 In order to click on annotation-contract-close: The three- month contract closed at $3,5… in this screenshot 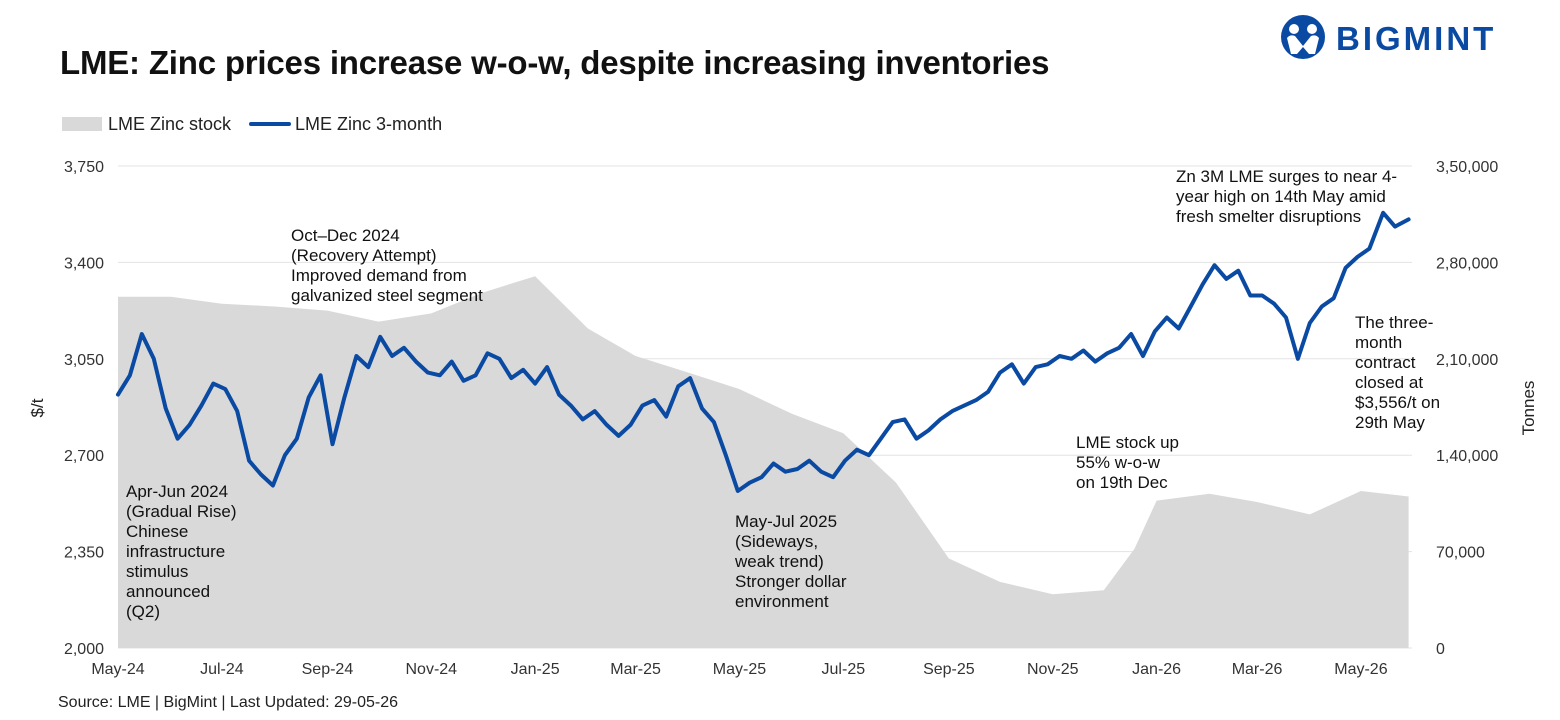, I will do `click(1398, 372)`.